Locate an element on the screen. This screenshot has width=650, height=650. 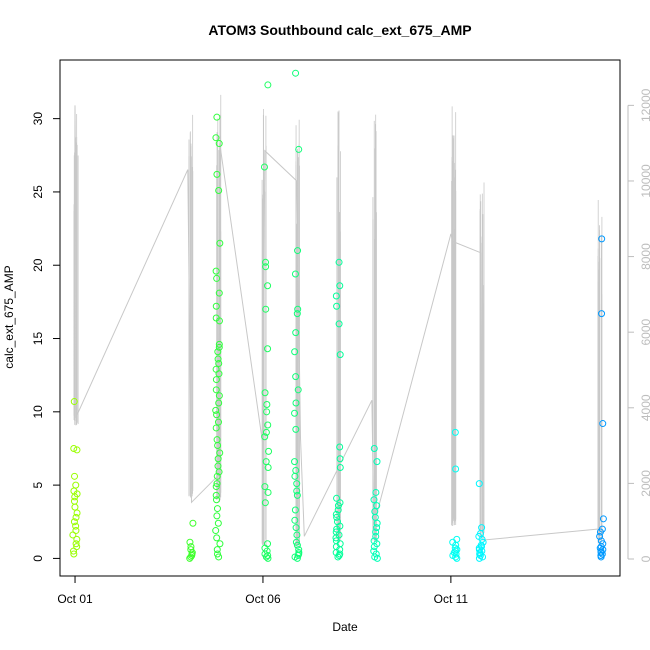
right-y-tick-label: 12000 is located at coordinates (644, 105).